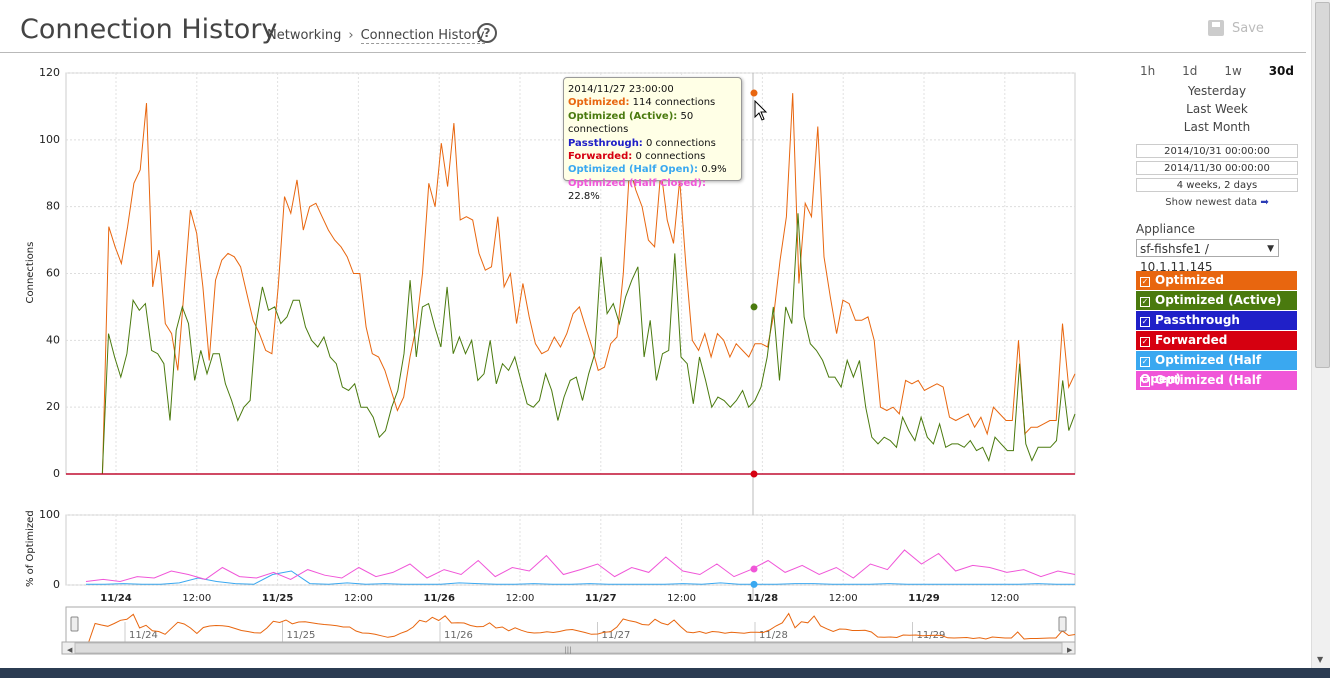 This screenshot has height=678, width=1330. Describe the element at coordinates (422, 36) in the screenshot. I see `breadcrumb-connection-history: Connection History` at that location.